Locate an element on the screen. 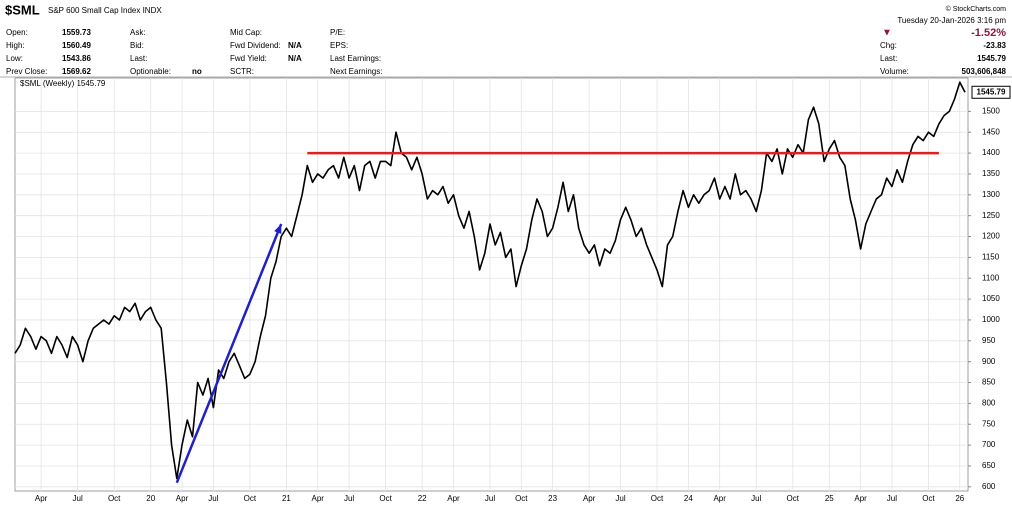 The image size is (1012, 512). y-tick-label: 1000 is located at coordinates (991, 319).